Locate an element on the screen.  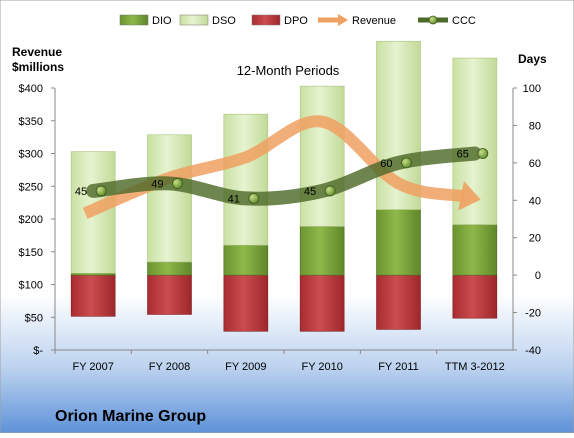
legend-swatch-dio is located at coordinates (134, 20).